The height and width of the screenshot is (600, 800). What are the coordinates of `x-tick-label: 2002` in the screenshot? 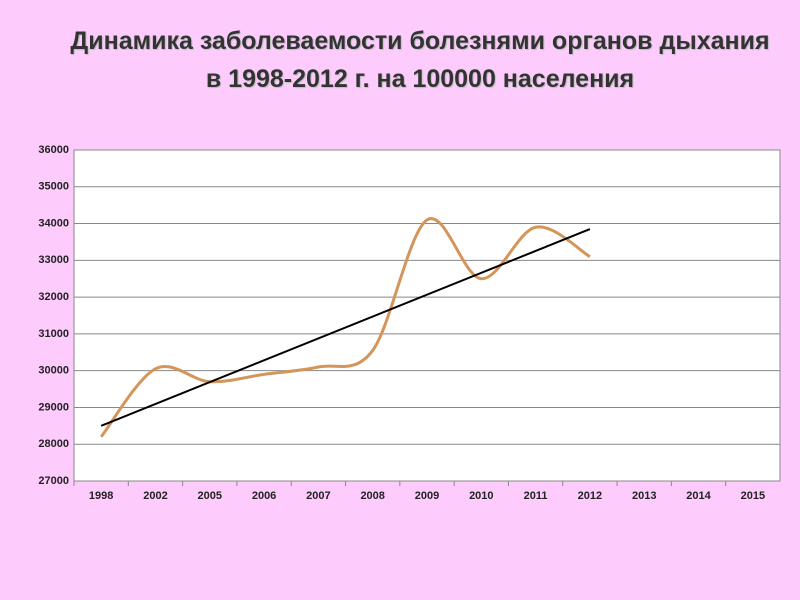 It's located at (155, 496).